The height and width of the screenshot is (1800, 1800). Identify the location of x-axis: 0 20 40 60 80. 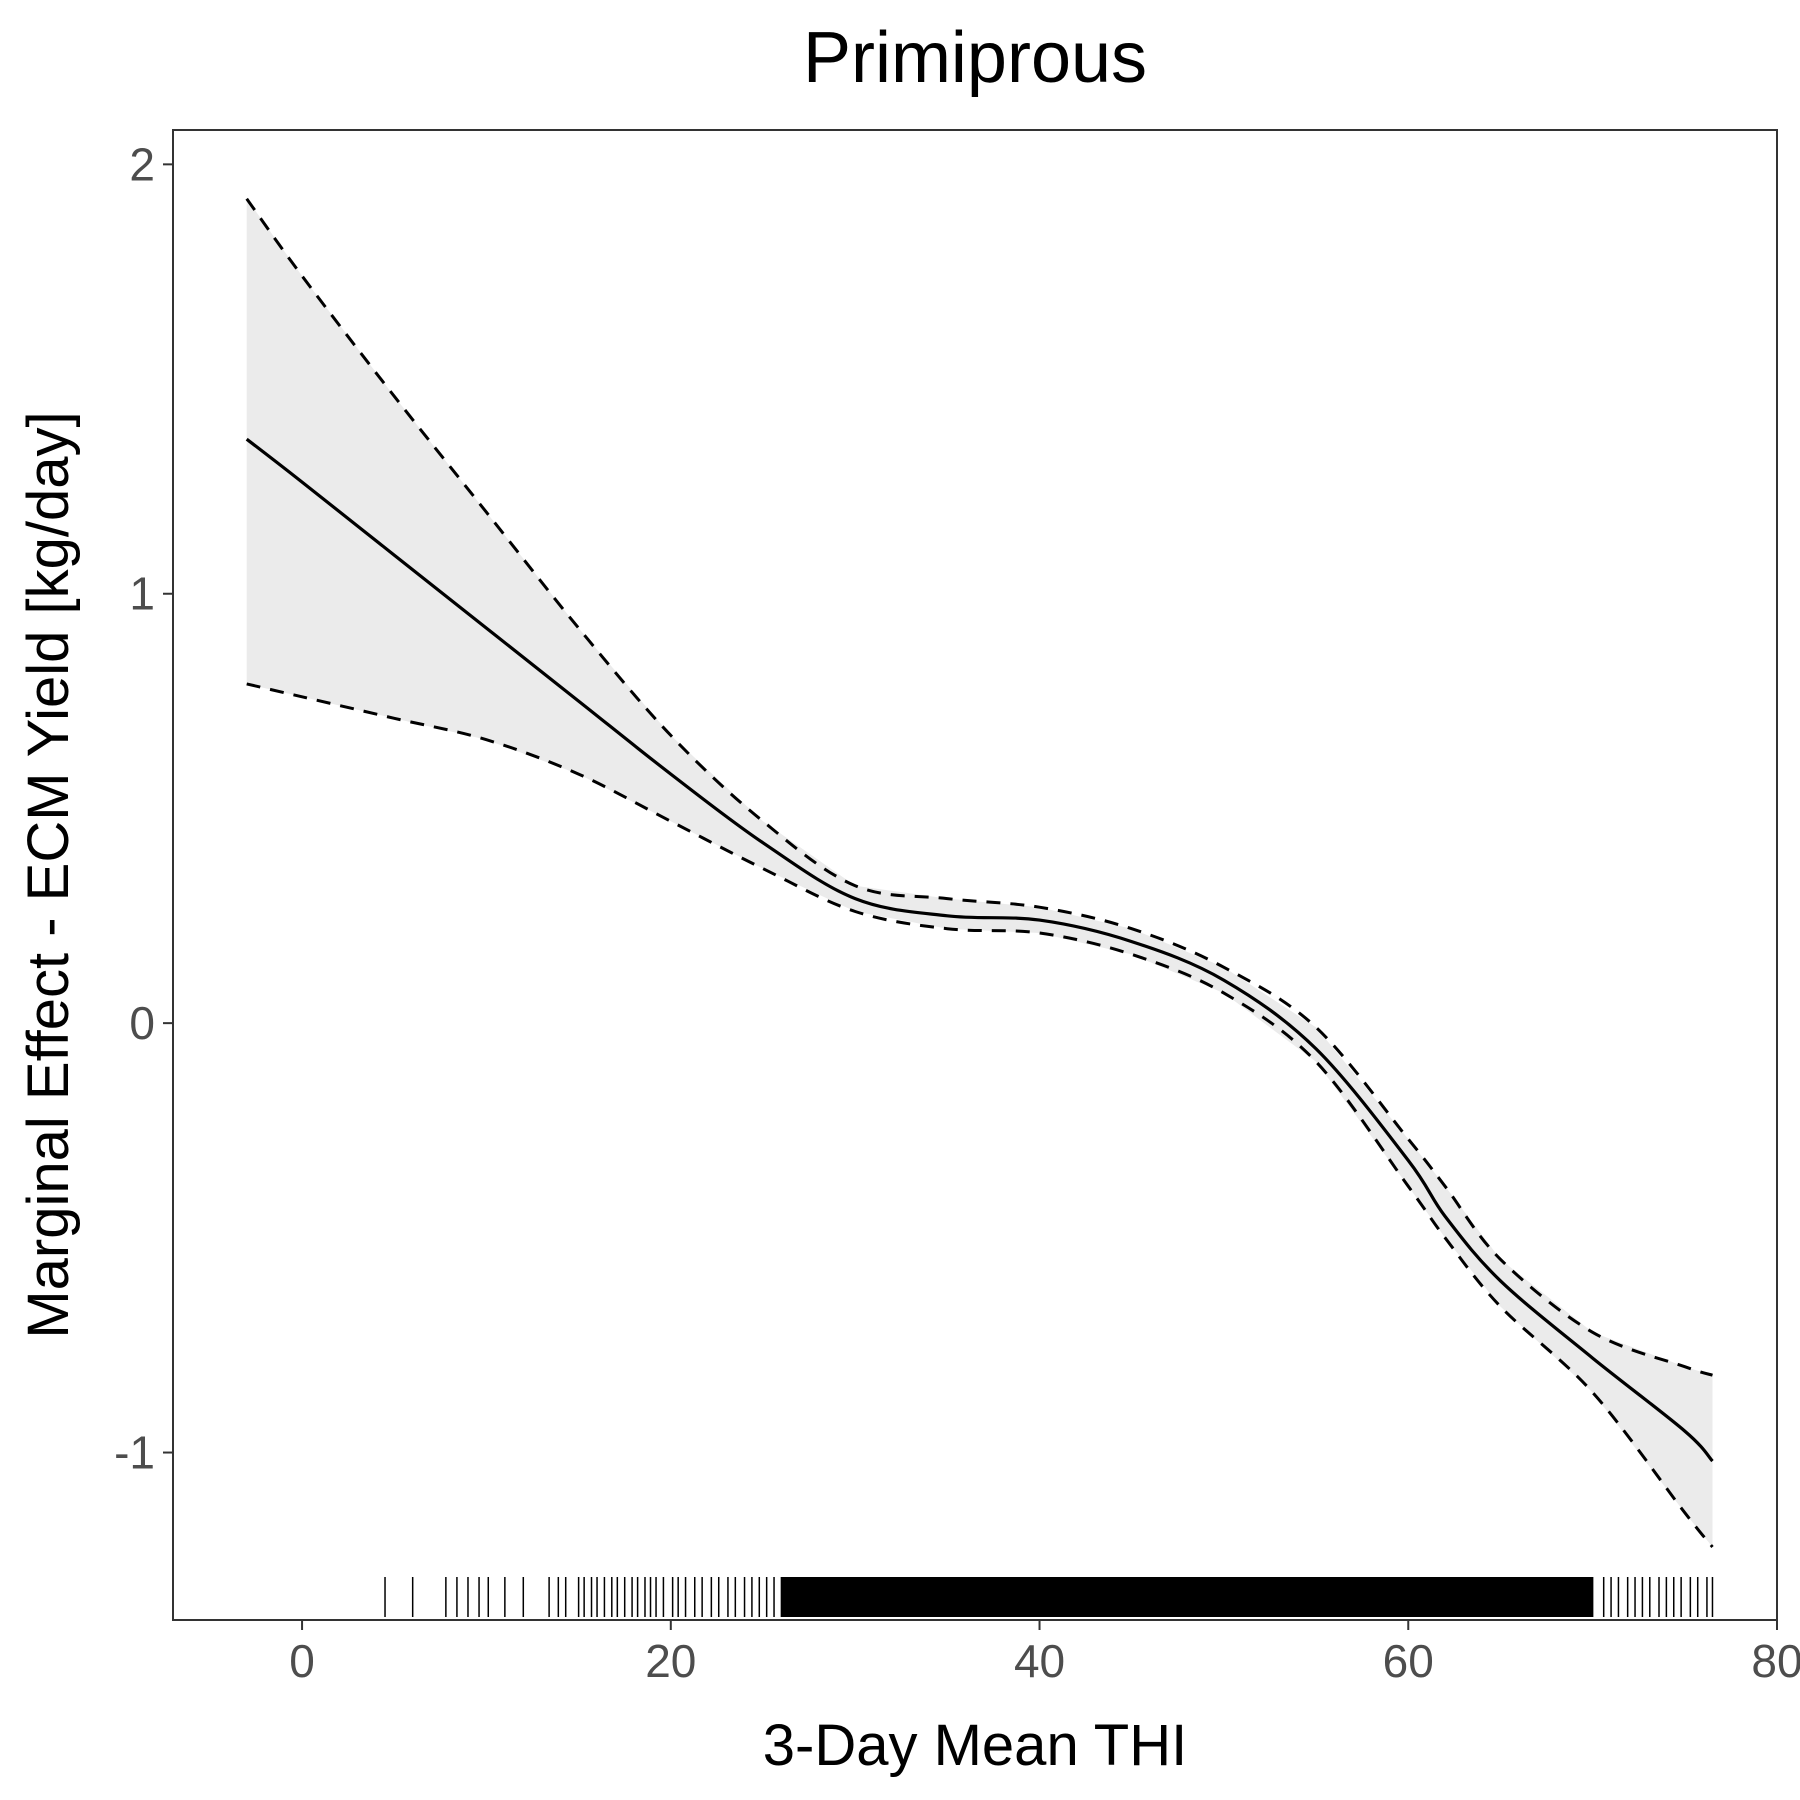
(1044, 1653).